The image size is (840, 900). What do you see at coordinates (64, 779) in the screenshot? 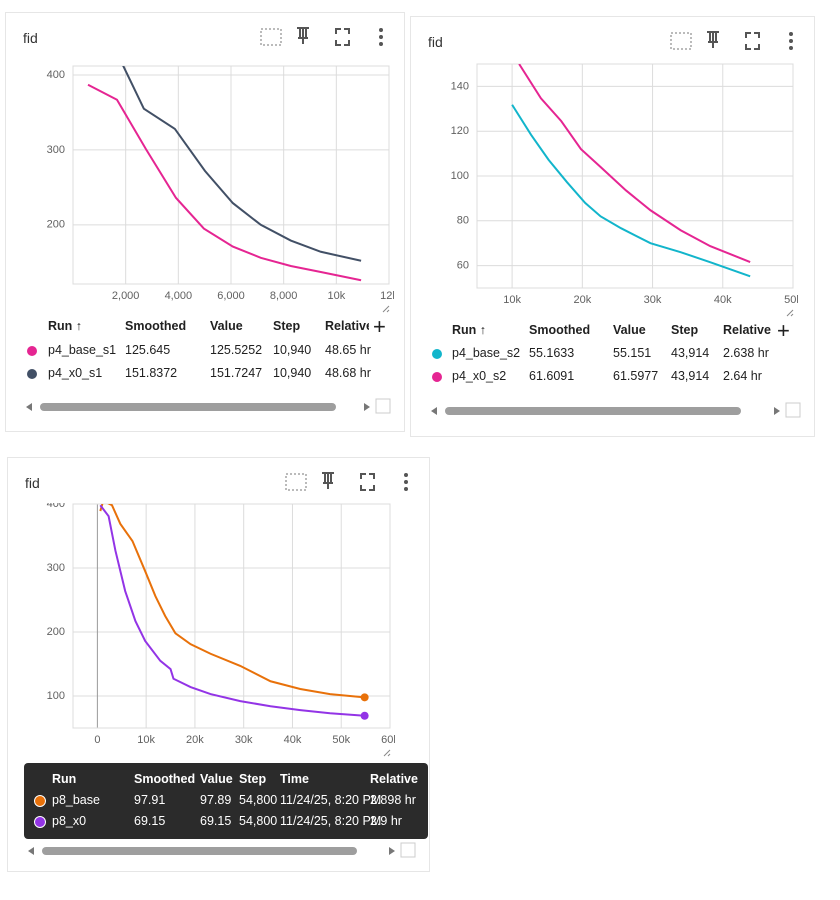
I see `tooltip-header: Run` at bounding box center [64, 779].